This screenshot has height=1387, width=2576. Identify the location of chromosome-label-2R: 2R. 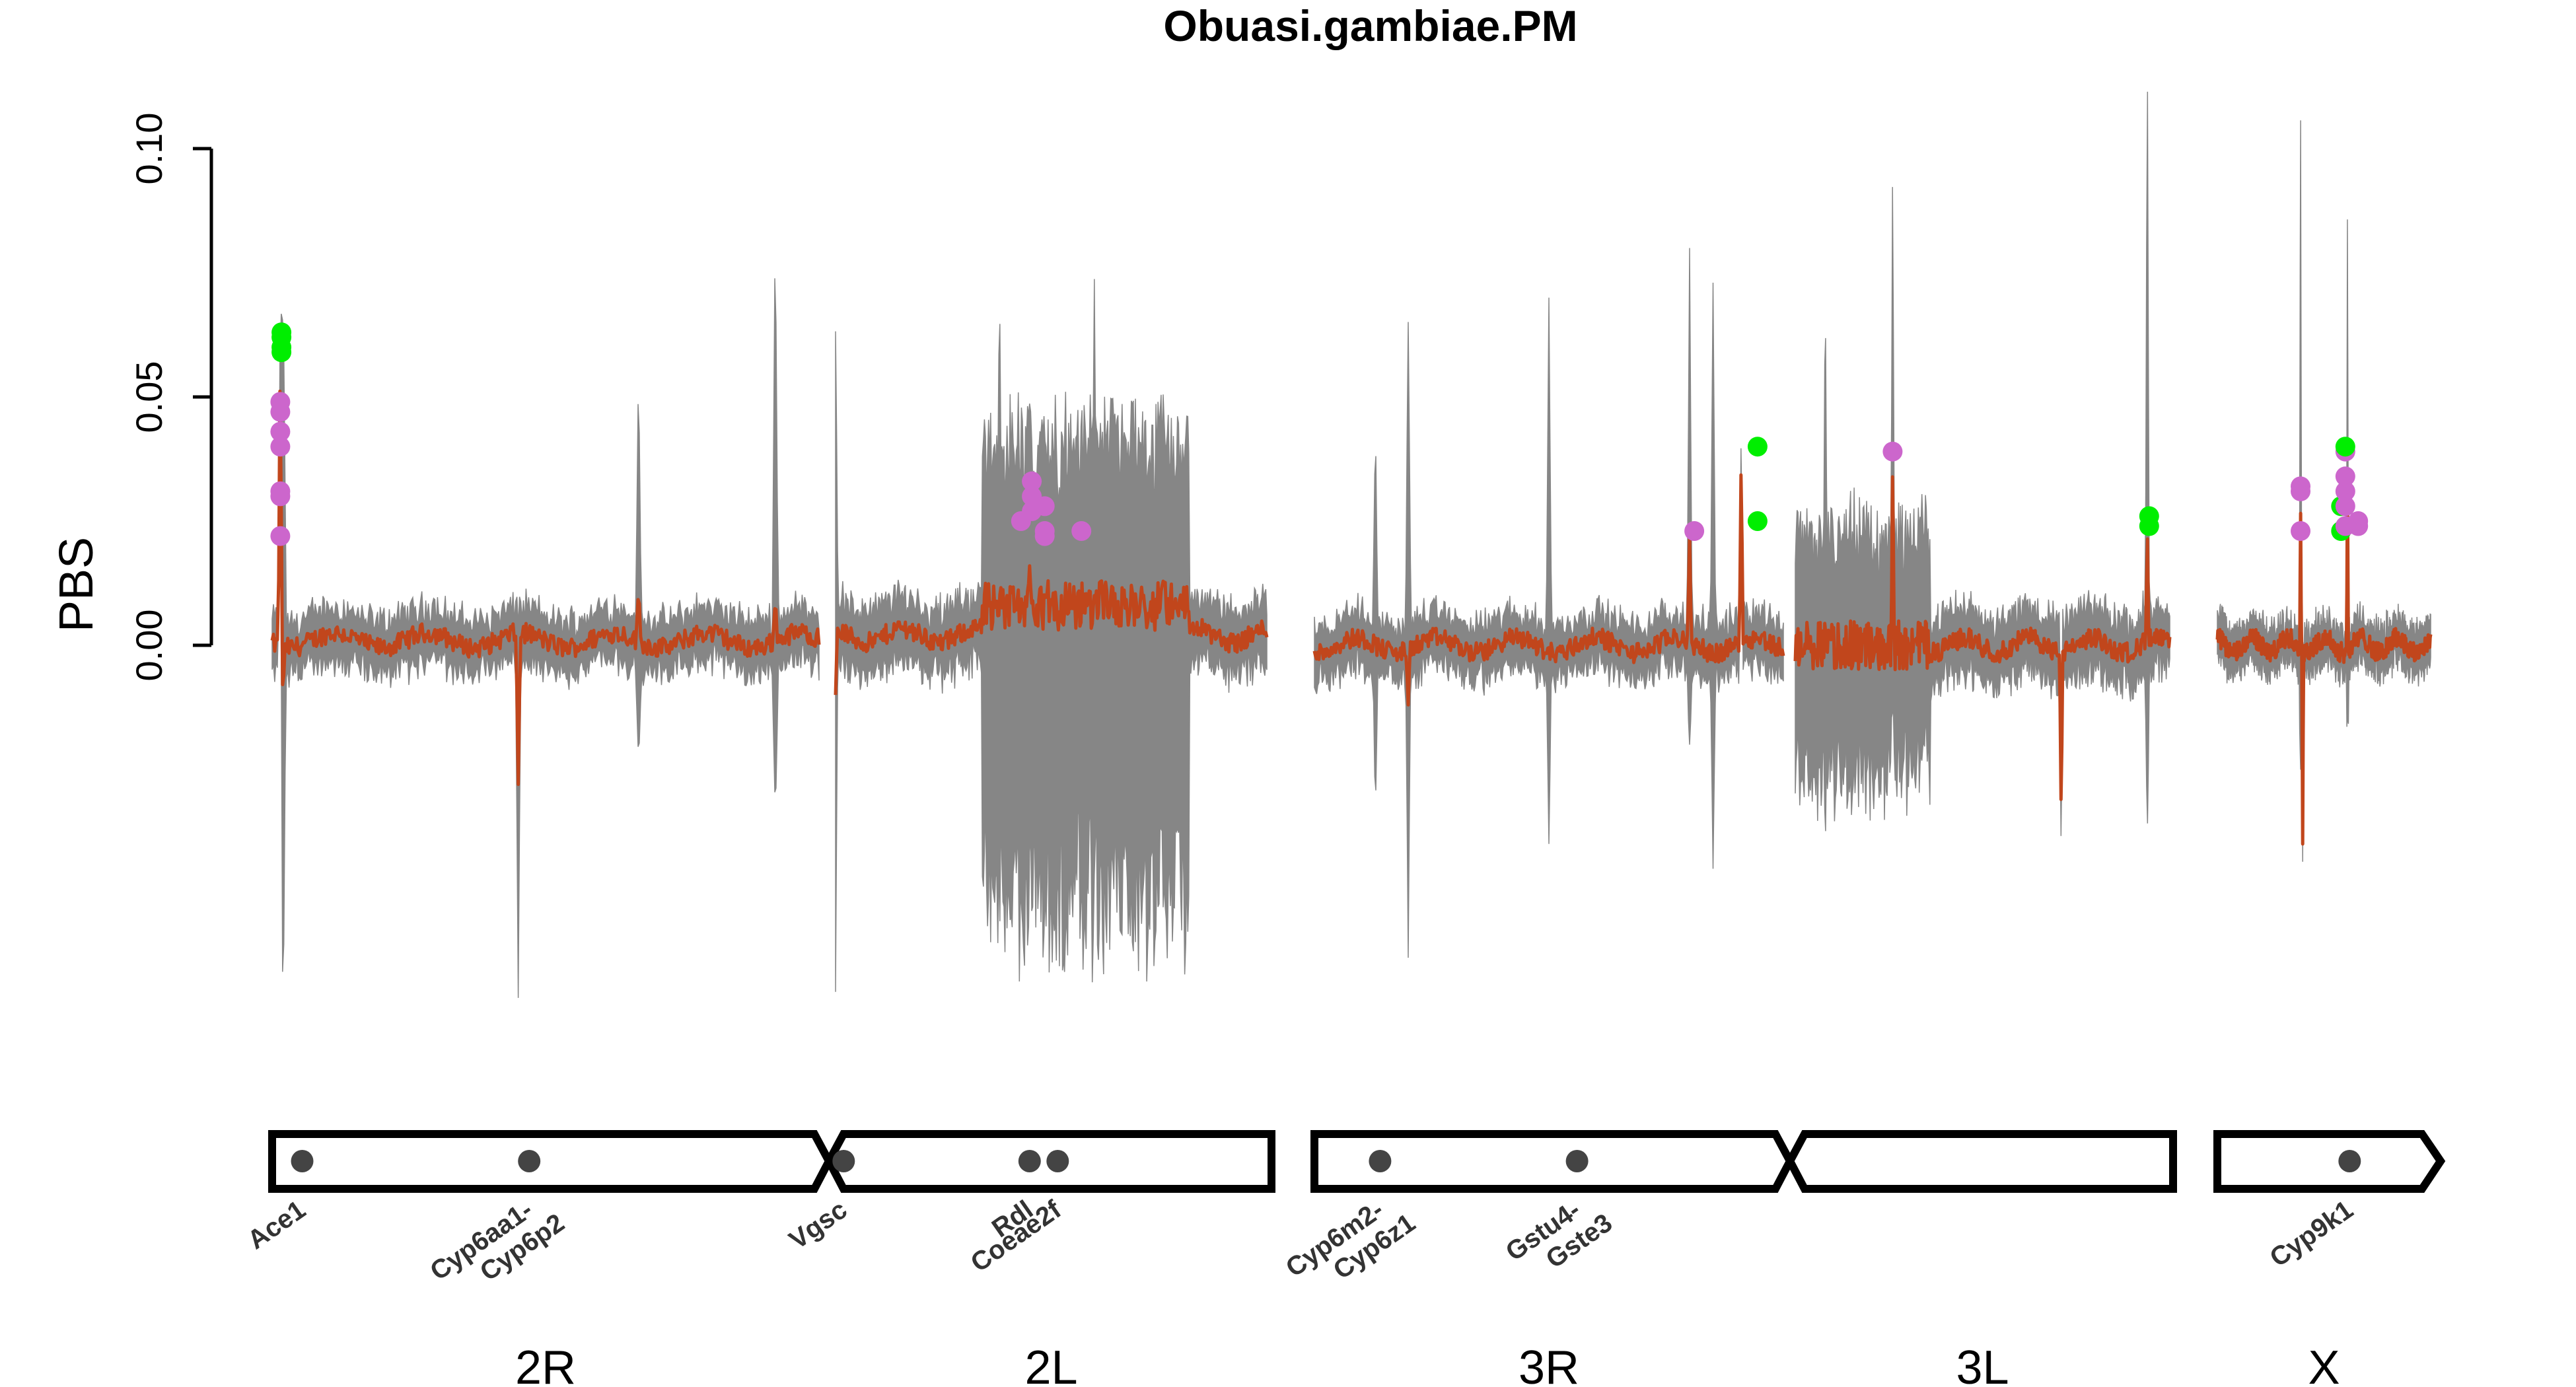
(545, 1364).